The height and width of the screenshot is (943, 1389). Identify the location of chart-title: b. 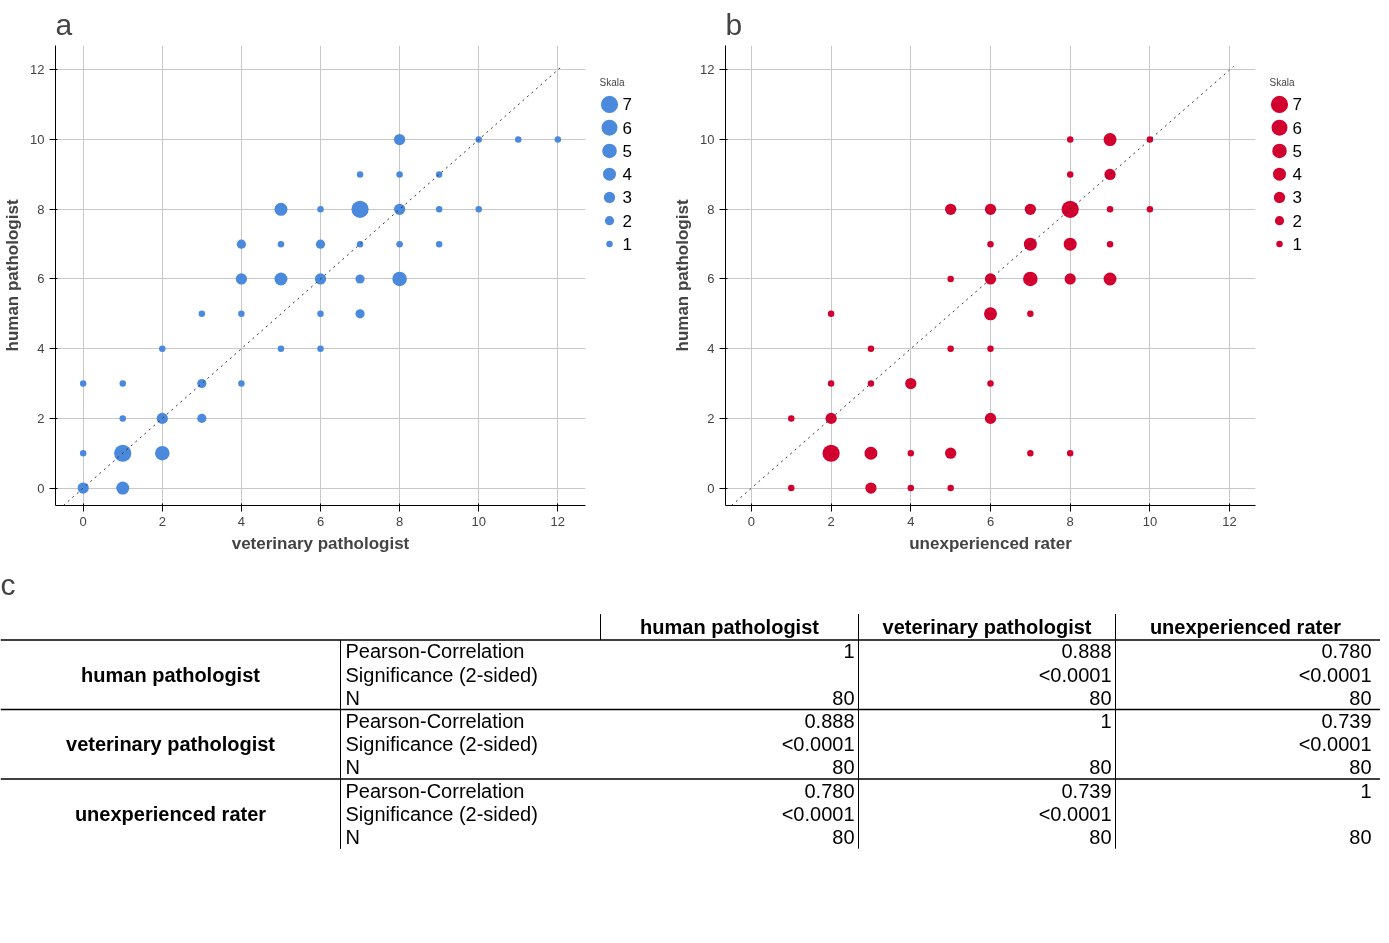
(734, 24).